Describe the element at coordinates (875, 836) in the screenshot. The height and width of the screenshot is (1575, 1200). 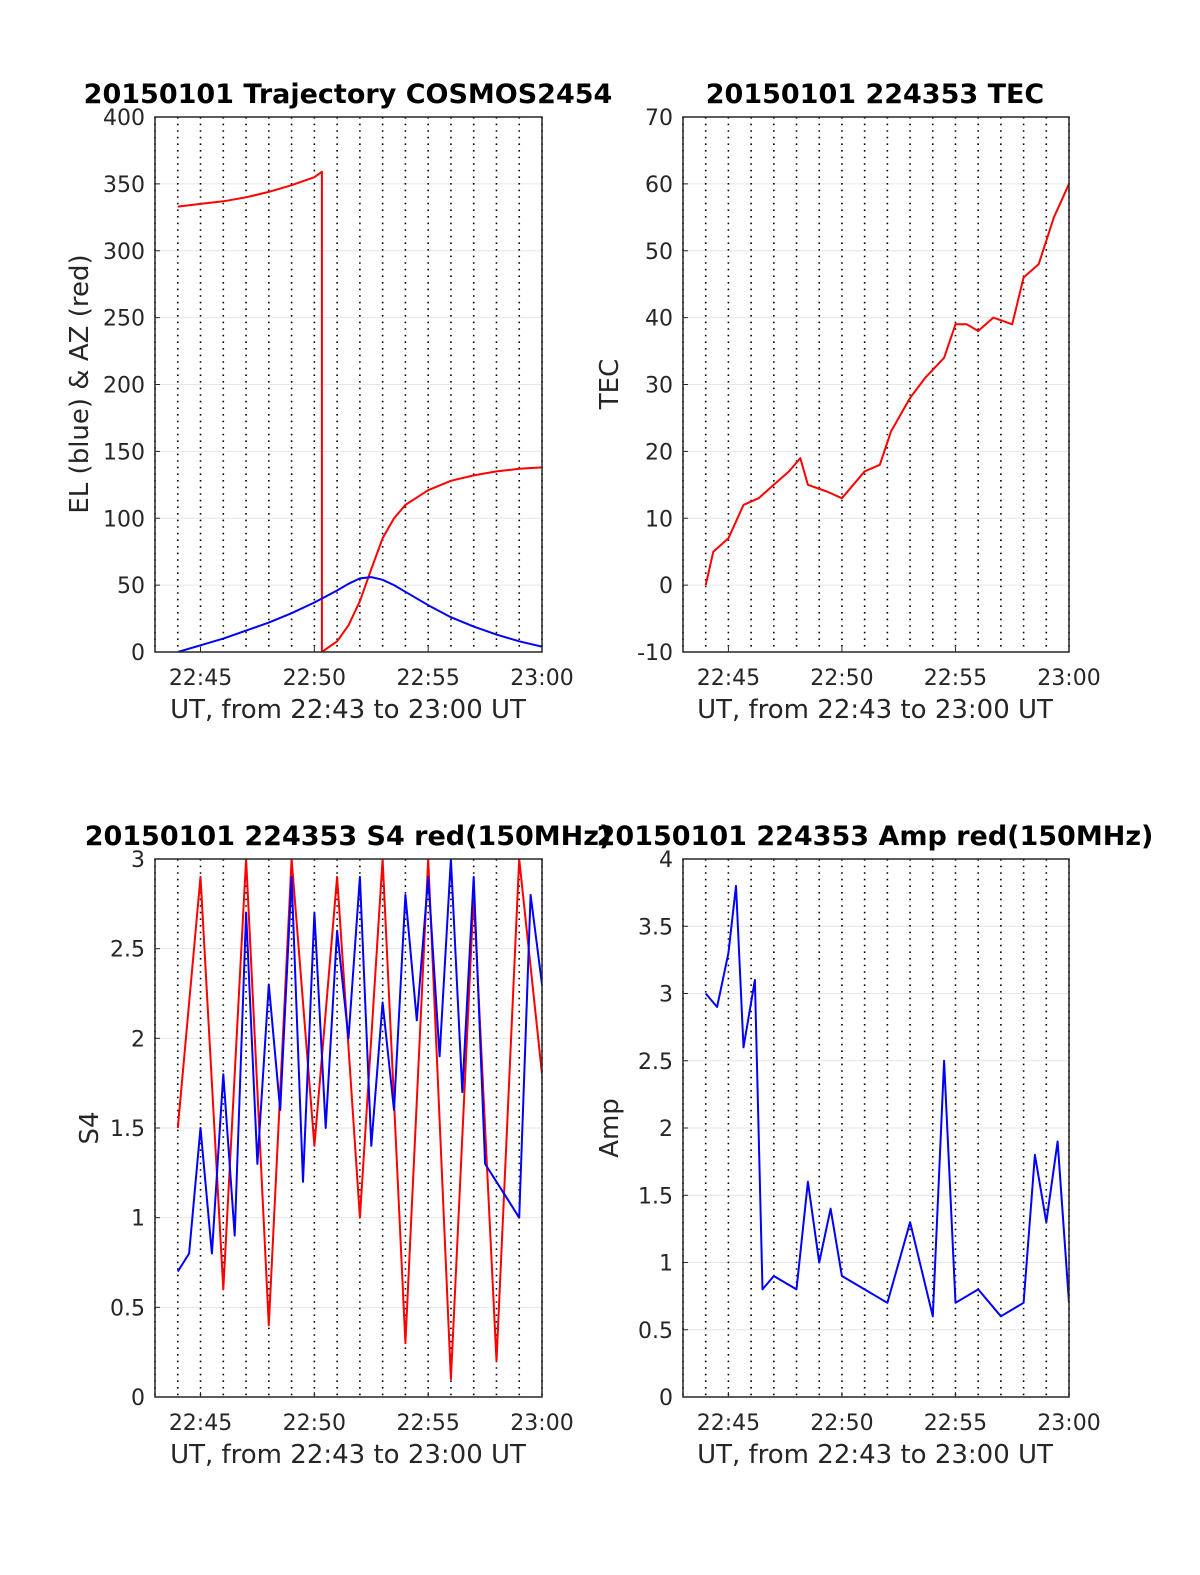
I see `chart-title: 20150101 224353 Amp red(150MHz)` at that location.